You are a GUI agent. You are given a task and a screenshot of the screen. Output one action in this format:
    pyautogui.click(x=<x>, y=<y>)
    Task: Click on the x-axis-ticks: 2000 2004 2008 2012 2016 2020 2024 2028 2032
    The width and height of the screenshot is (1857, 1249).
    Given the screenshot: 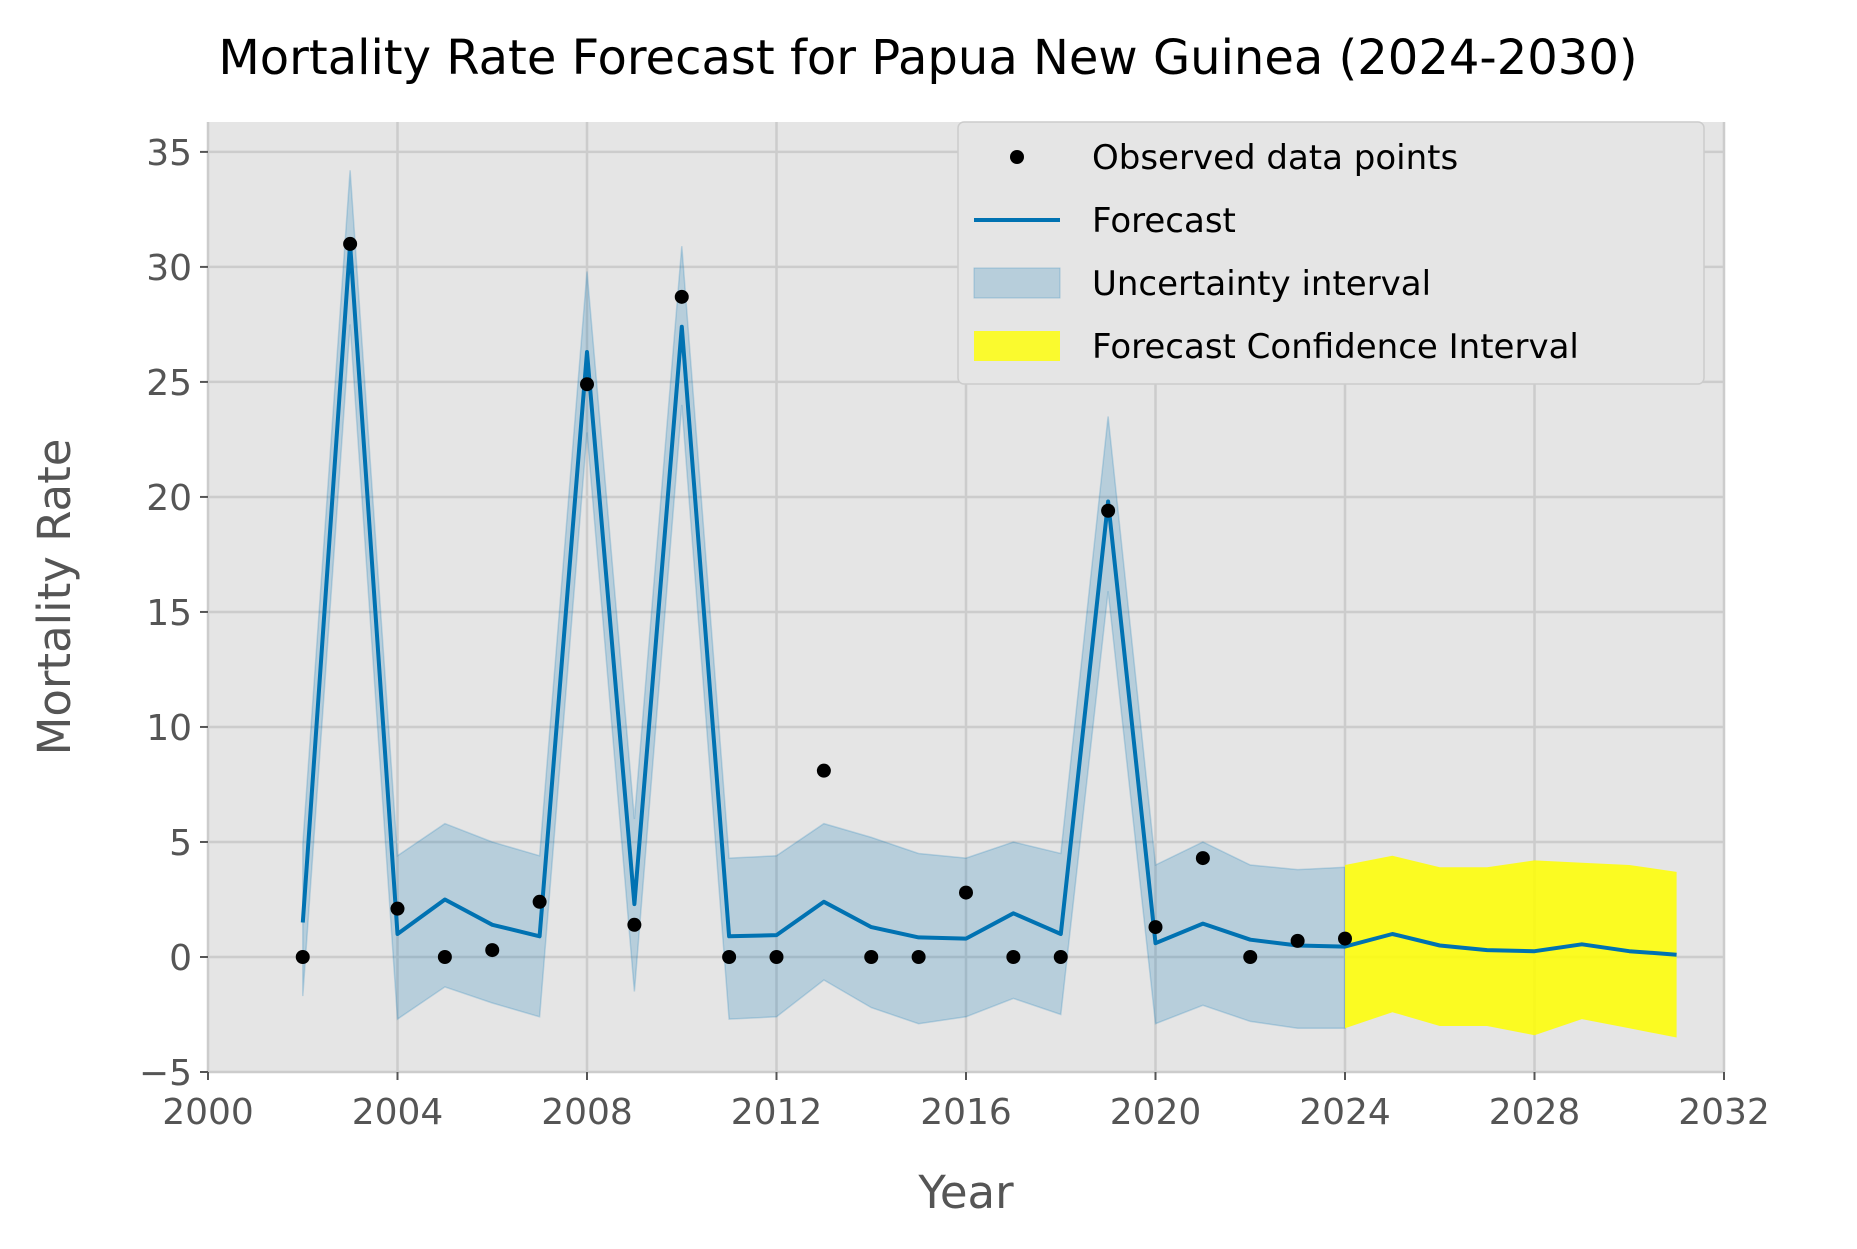 What is the action you would take?
    pyautogui.click(x=966, y=1102)
    